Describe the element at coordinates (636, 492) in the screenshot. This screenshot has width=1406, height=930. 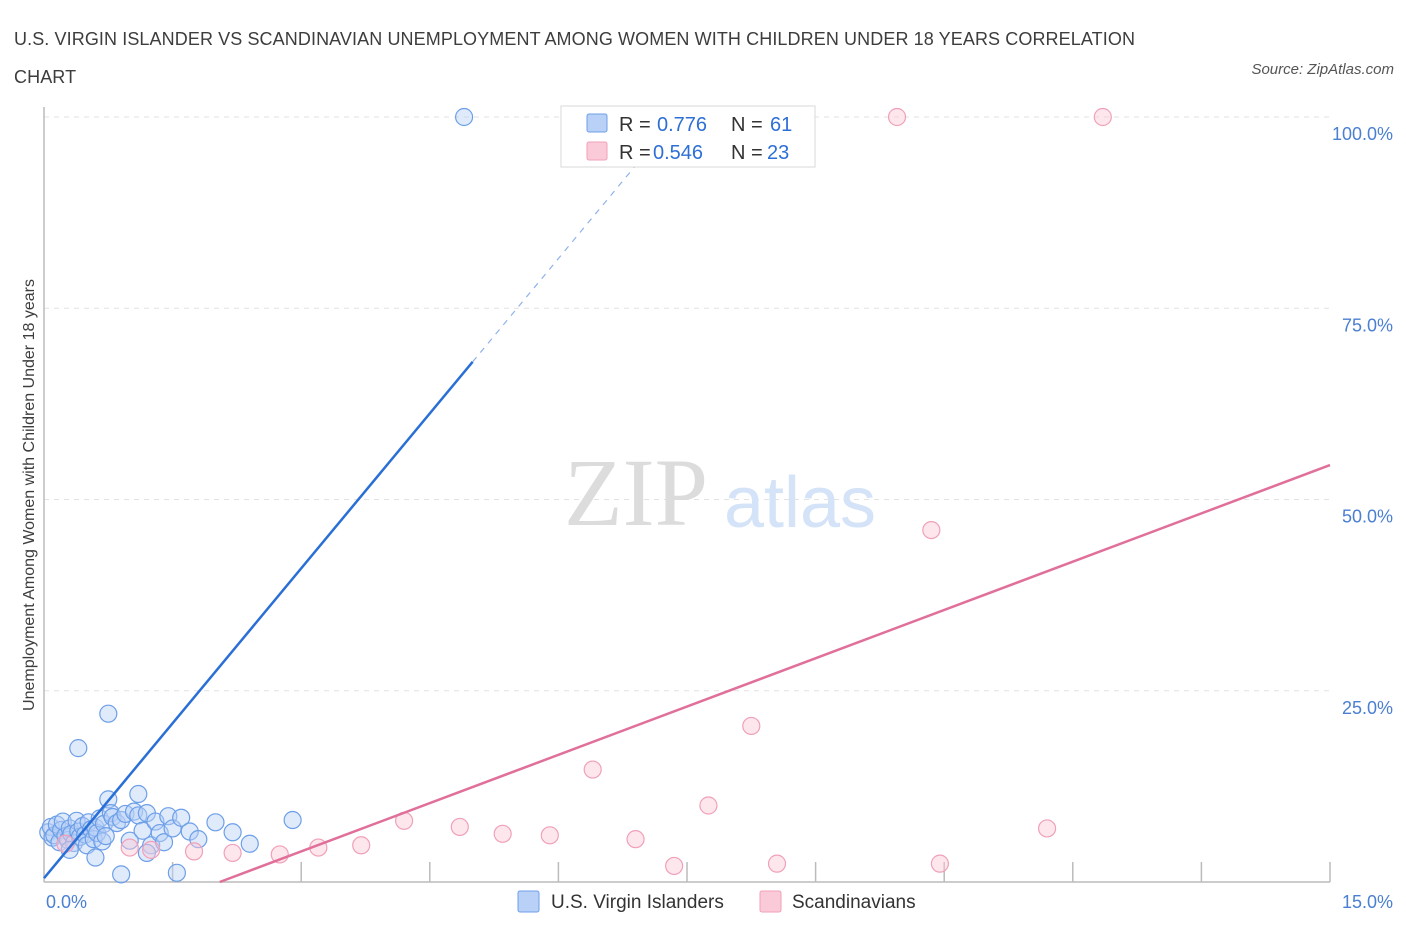
I see `watermark-zip: ZIP` at that location.